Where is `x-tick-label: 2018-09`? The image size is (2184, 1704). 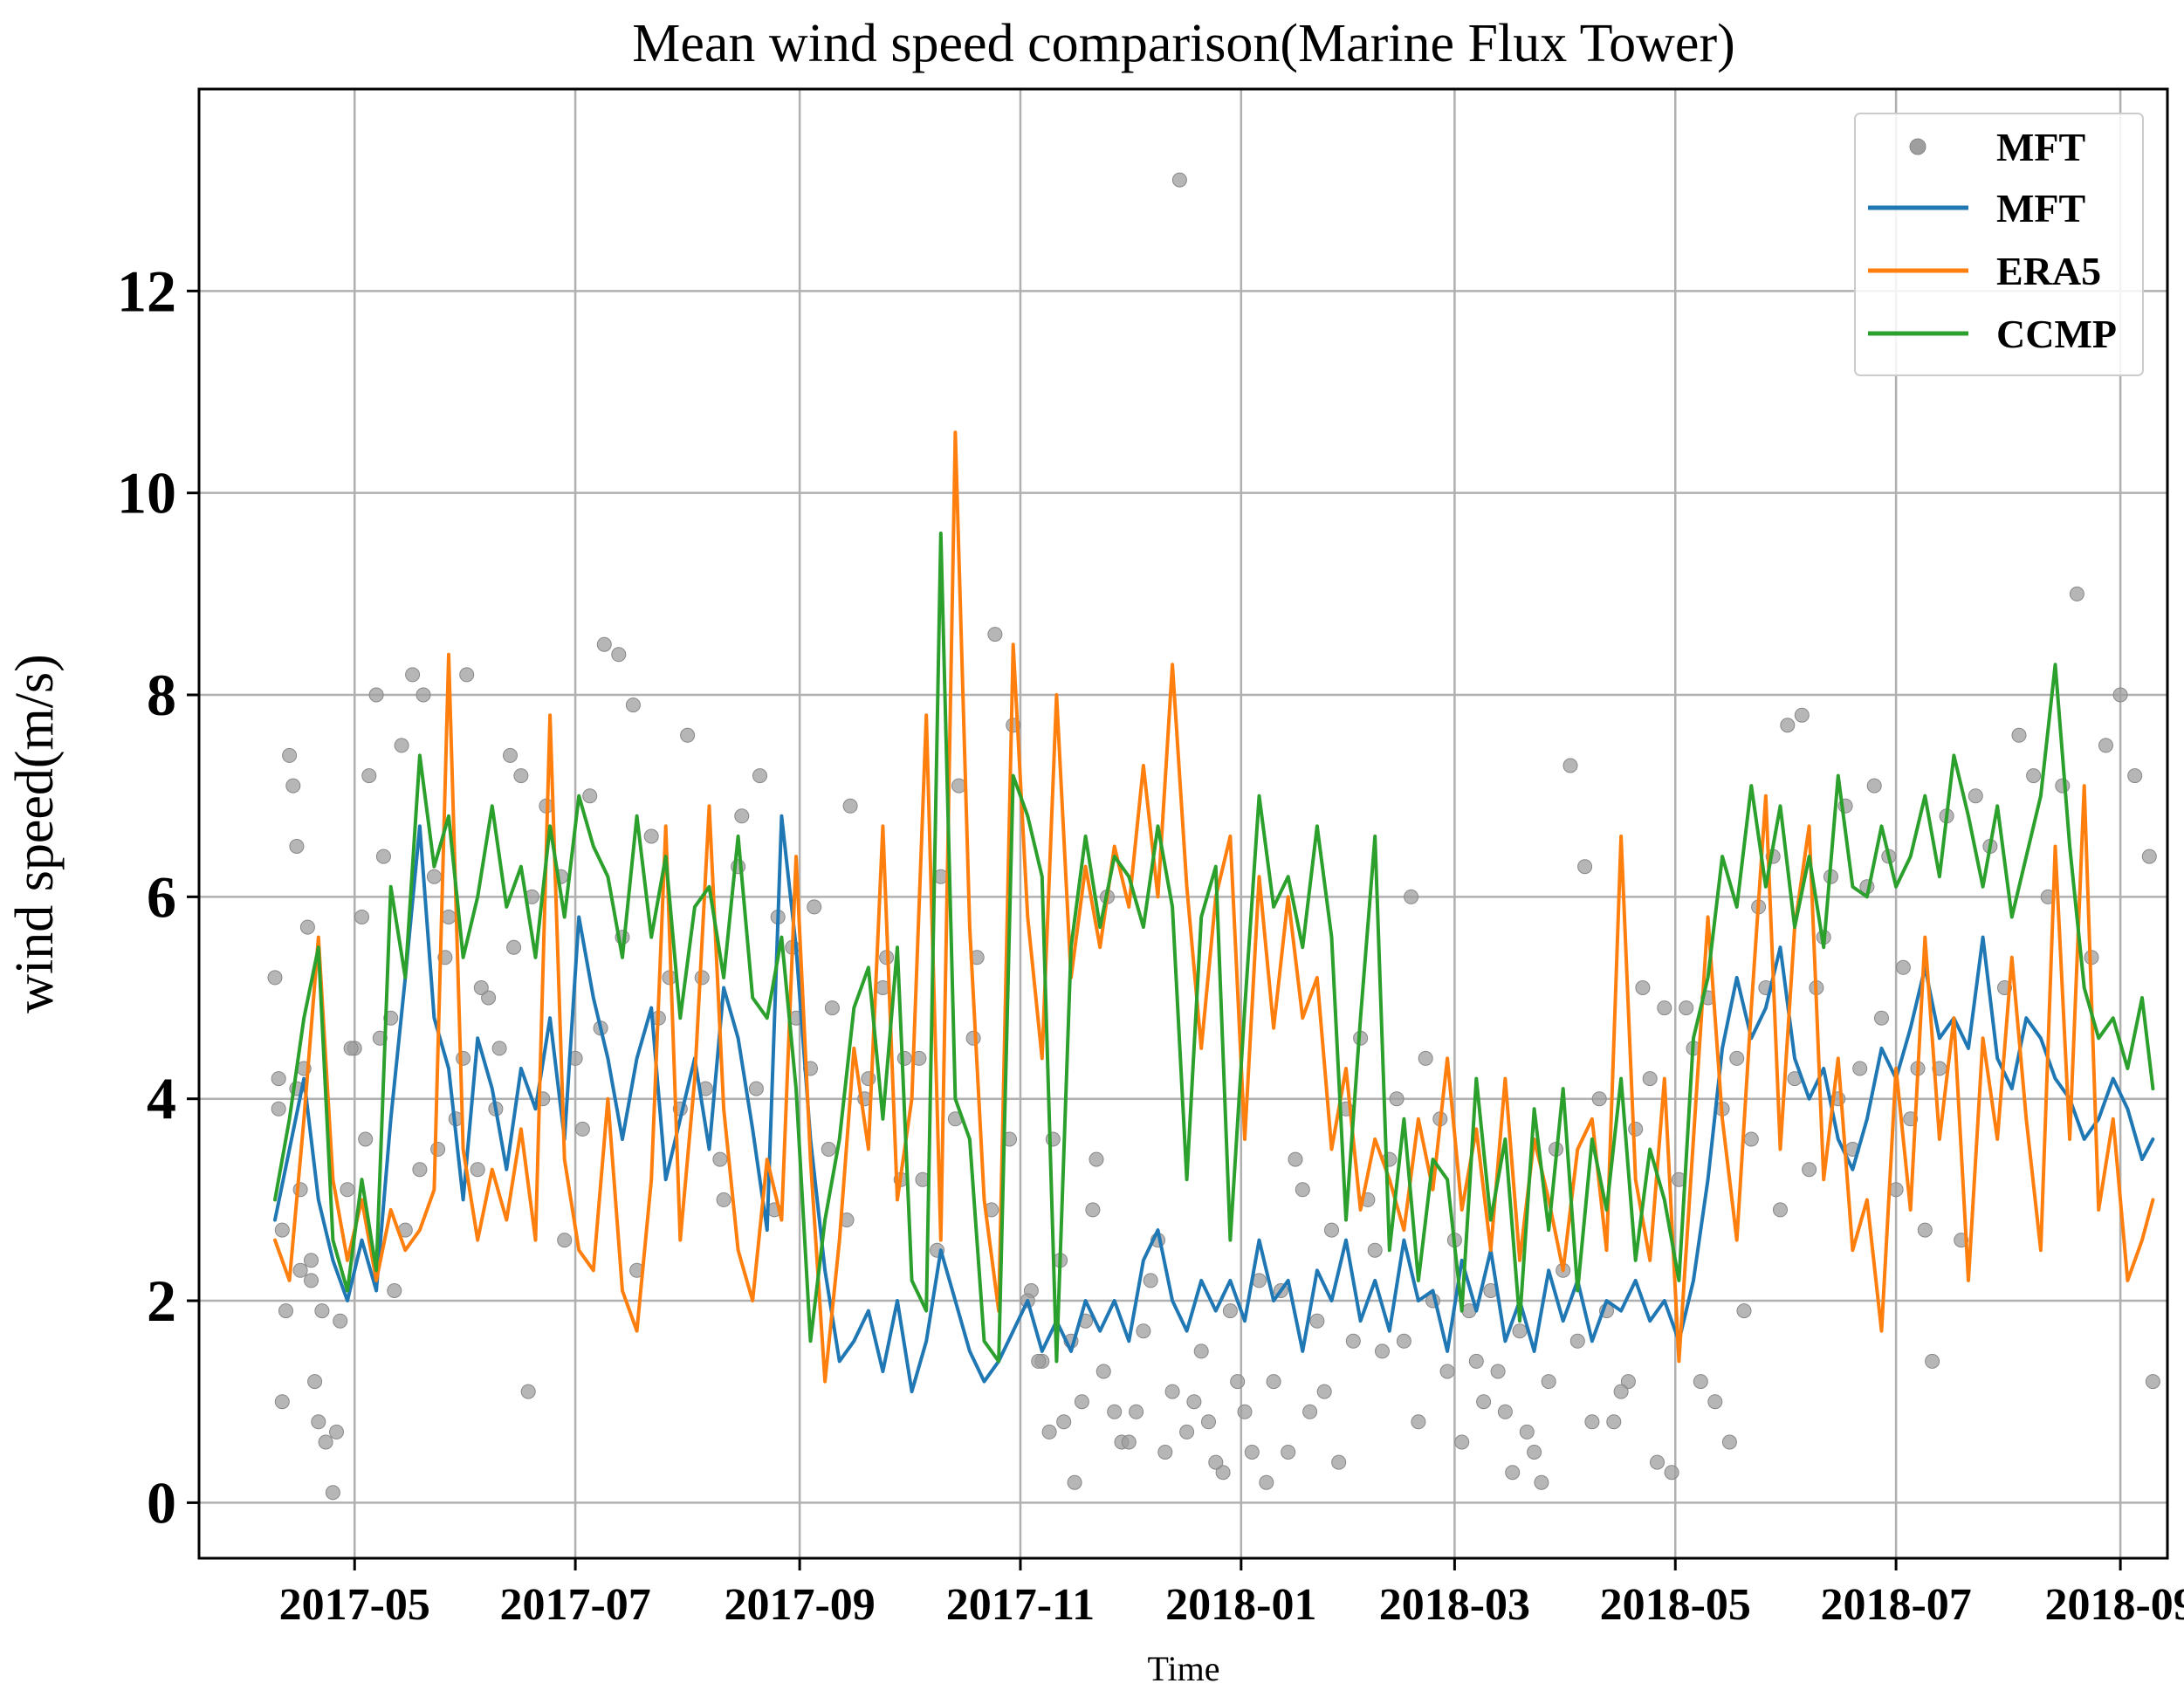 x-tick-label: 2018-09 is located at coordinates (2114, 1605).